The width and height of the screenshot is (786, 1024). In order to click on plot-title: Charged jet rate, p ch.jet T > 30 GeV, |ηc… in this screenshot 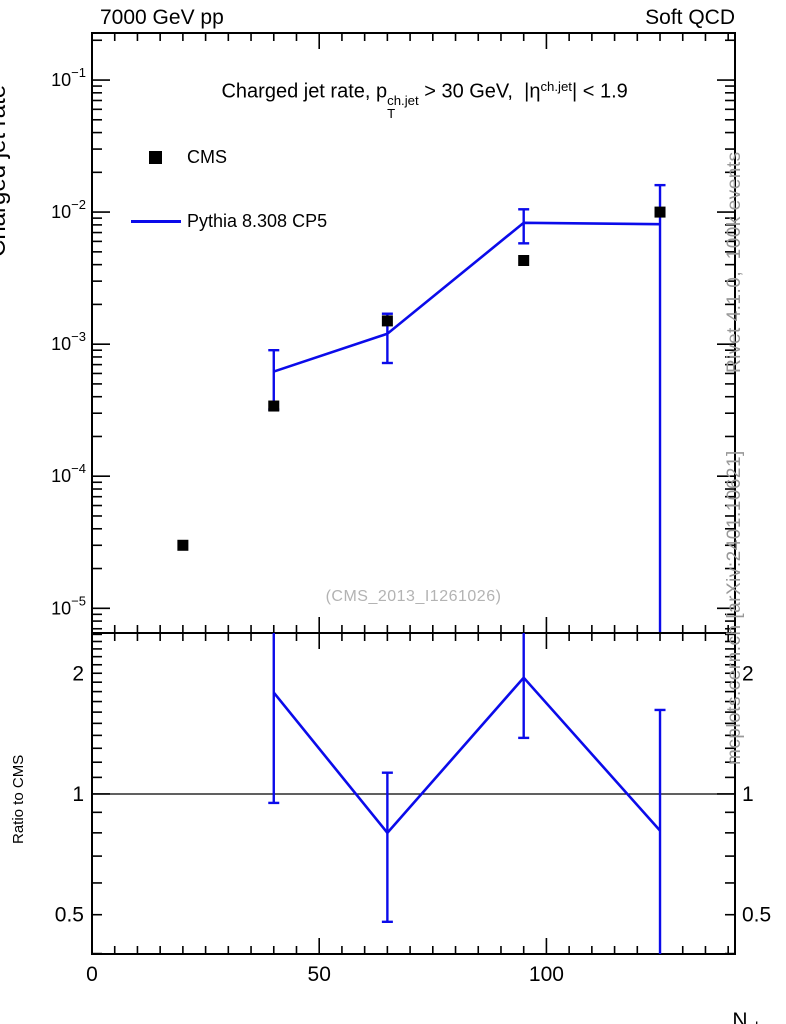, I will do `click(413, 99)`.